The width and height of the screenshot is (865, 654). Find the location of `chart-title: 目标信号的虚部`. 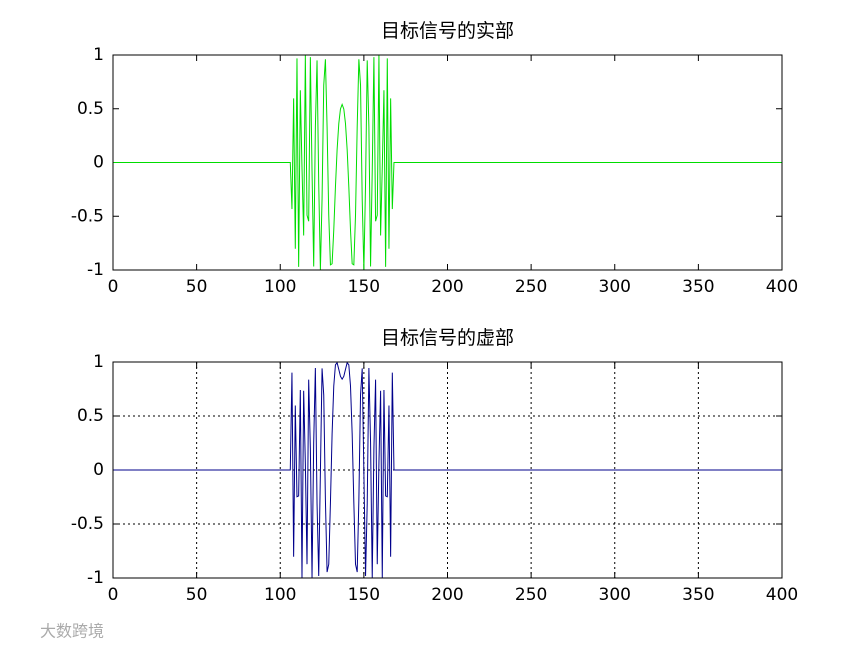

chart-title: 目标信号的虚部 is located at coordinates (447, 338).